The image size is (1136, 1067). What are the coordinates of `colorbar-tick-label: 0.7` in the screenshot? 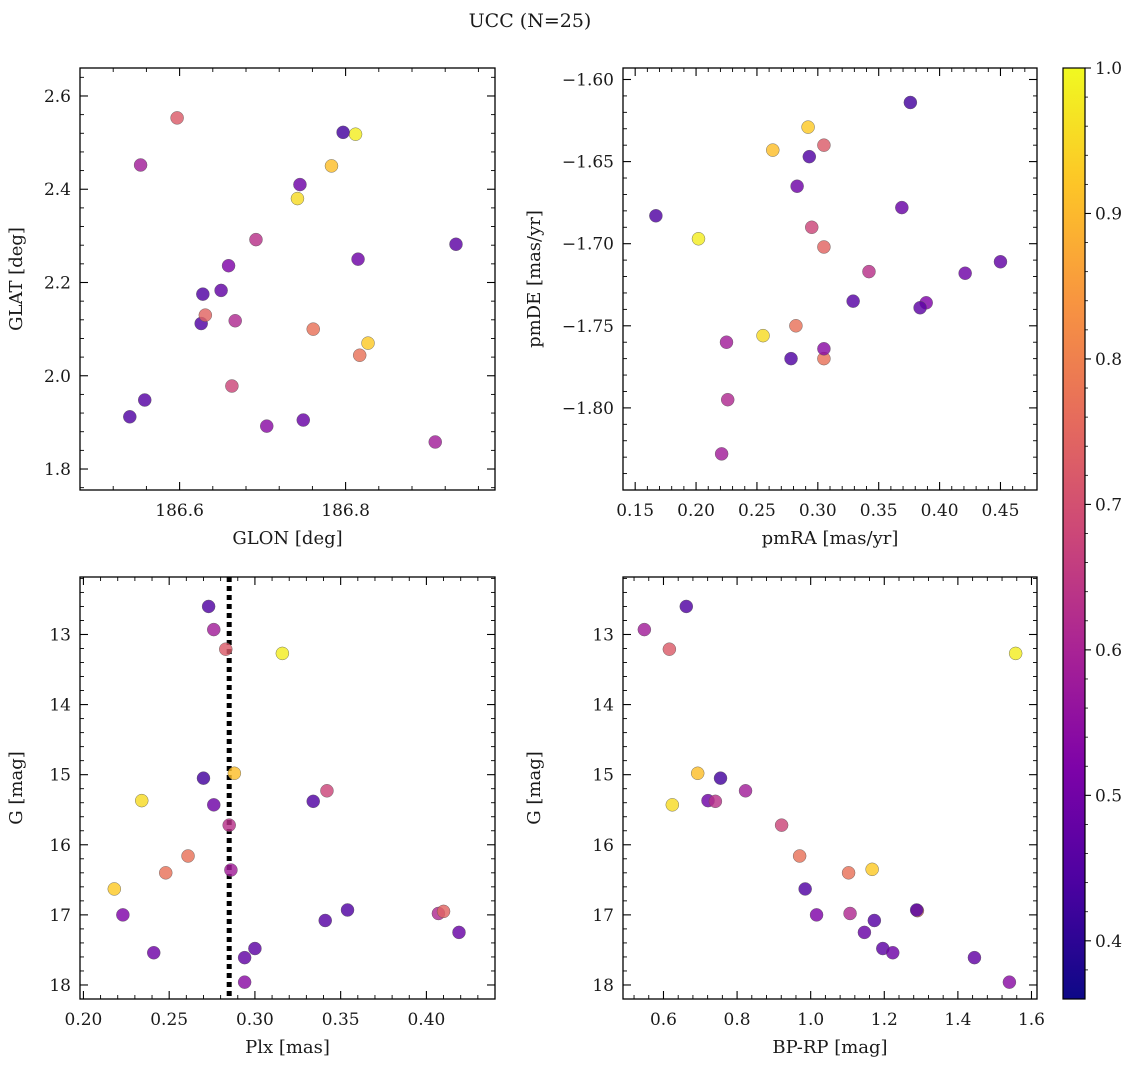 It's located at (1108, 505).